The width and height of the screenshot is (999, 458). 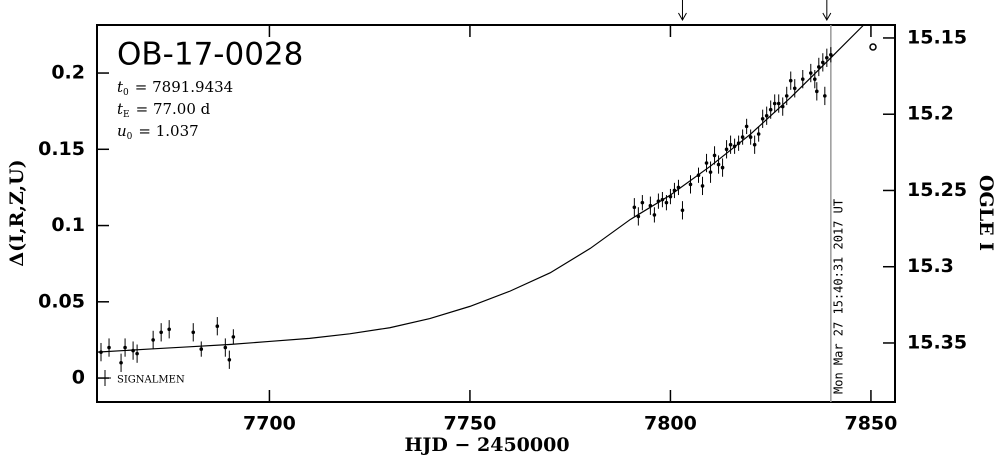 What do you see at coordinates (78, 378) in the screenshot?
I see `y-tick-label: 0` at bounding box center [78, 378].